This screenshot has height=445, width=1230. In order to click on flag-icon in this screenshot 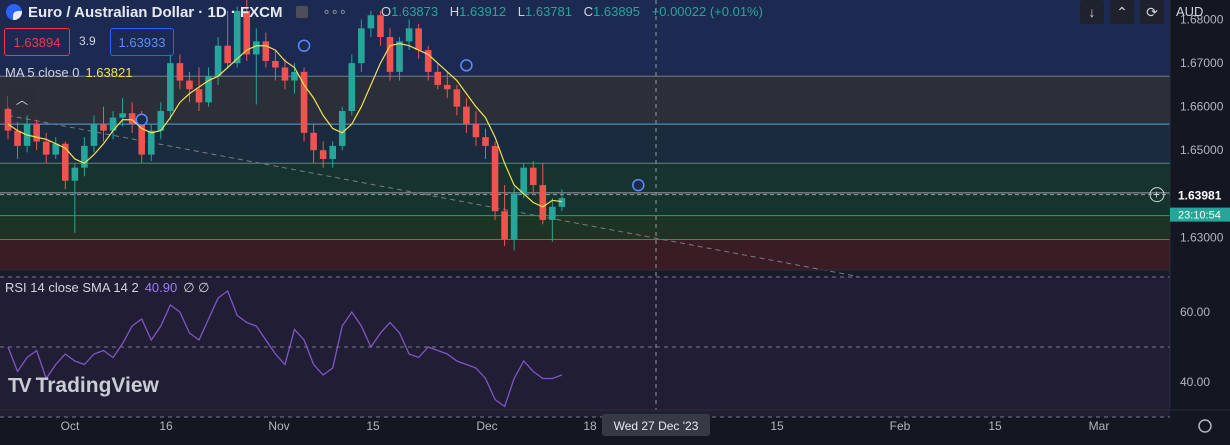, I will do `click(14, 12)`.